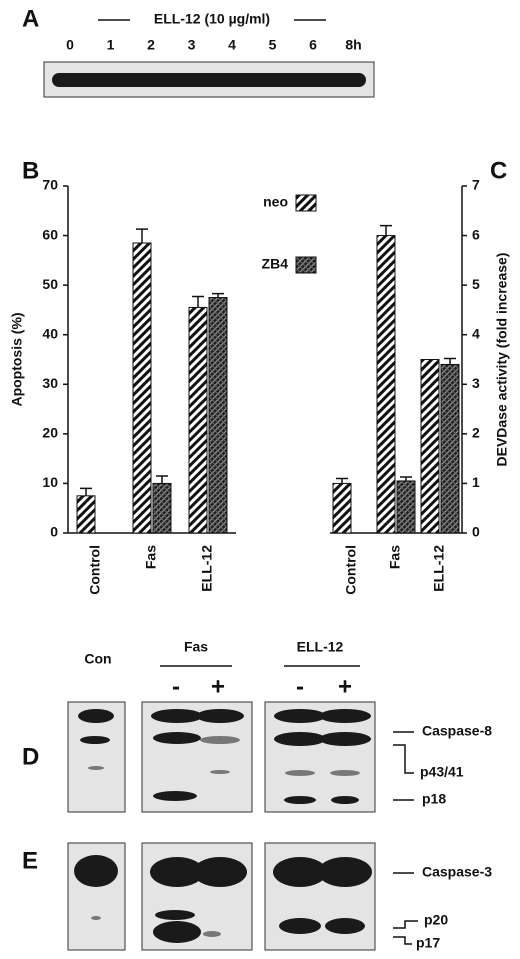  Describe the element at coordinates (476, 185) in the screenshot. I see `y-tick-label: 7` at that location.